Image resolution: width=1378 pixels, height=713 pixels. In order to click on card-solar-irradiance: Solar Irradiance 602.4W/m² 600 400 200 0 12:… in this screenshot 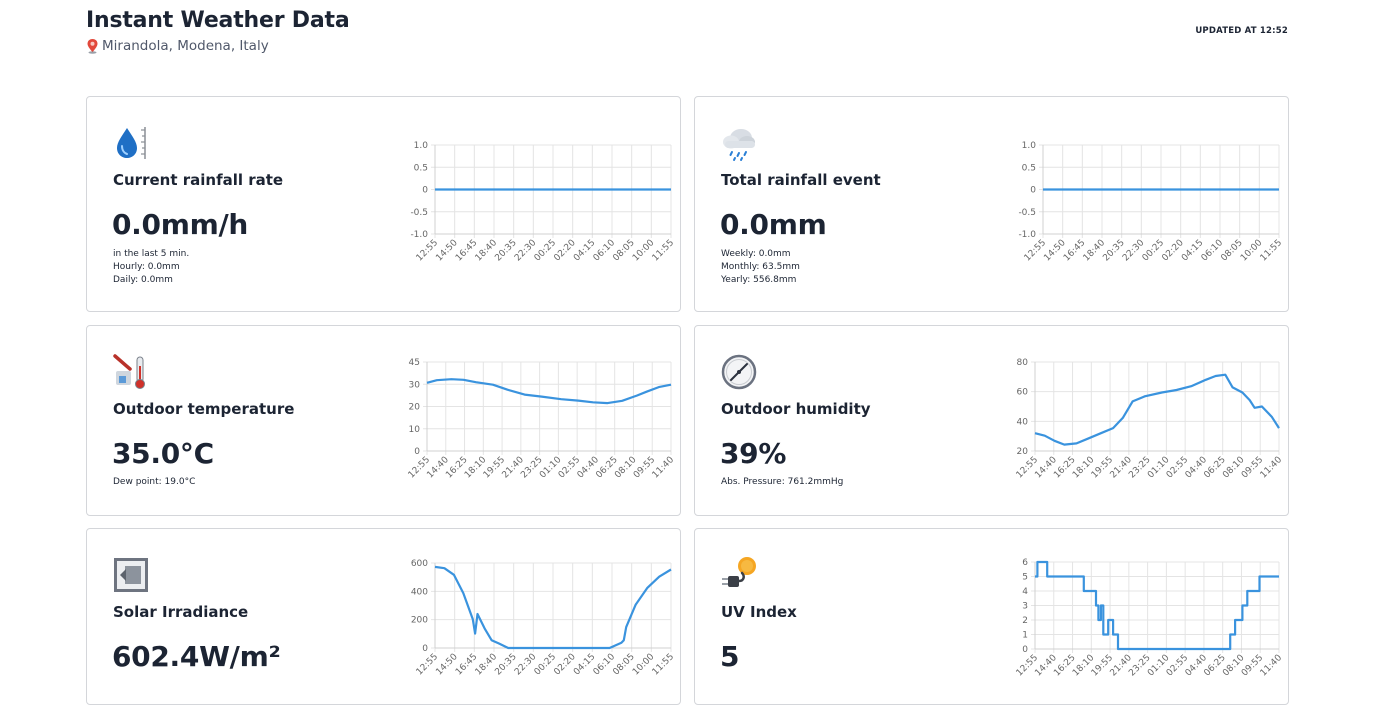, I will do `click(383, 616)`.